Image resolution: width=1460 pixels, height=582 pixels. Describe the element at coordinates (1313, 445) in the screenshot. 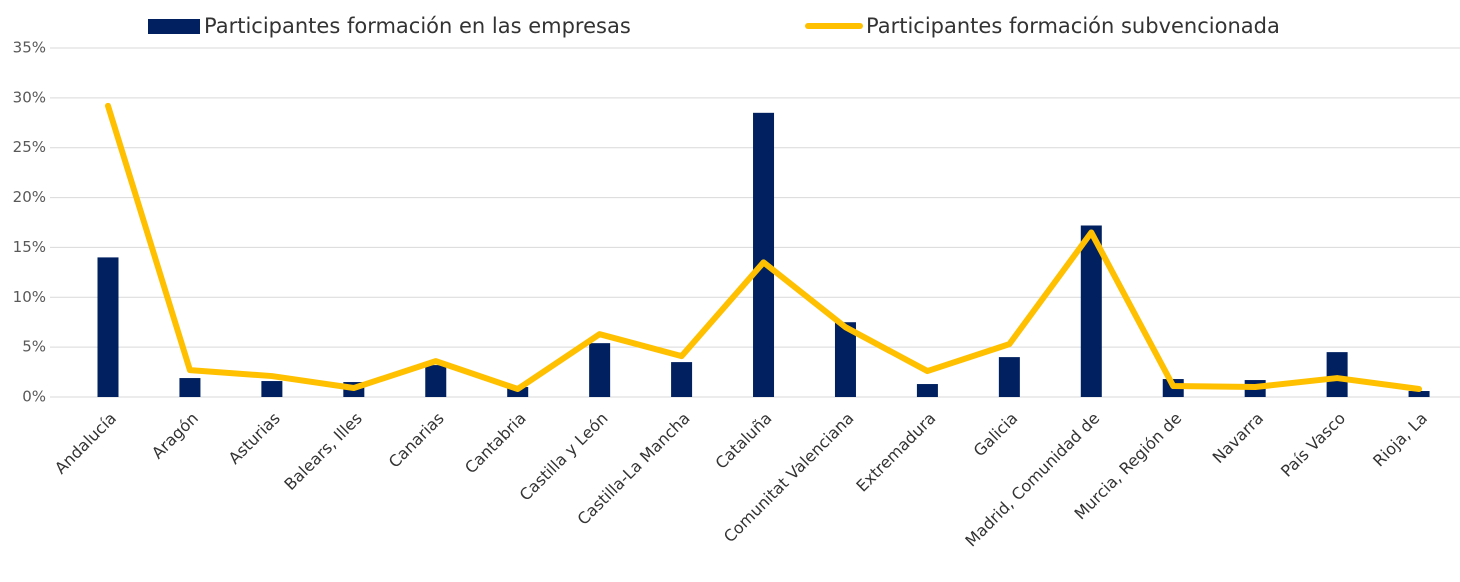

I see `x-tick-label: País Vasco` at that location.